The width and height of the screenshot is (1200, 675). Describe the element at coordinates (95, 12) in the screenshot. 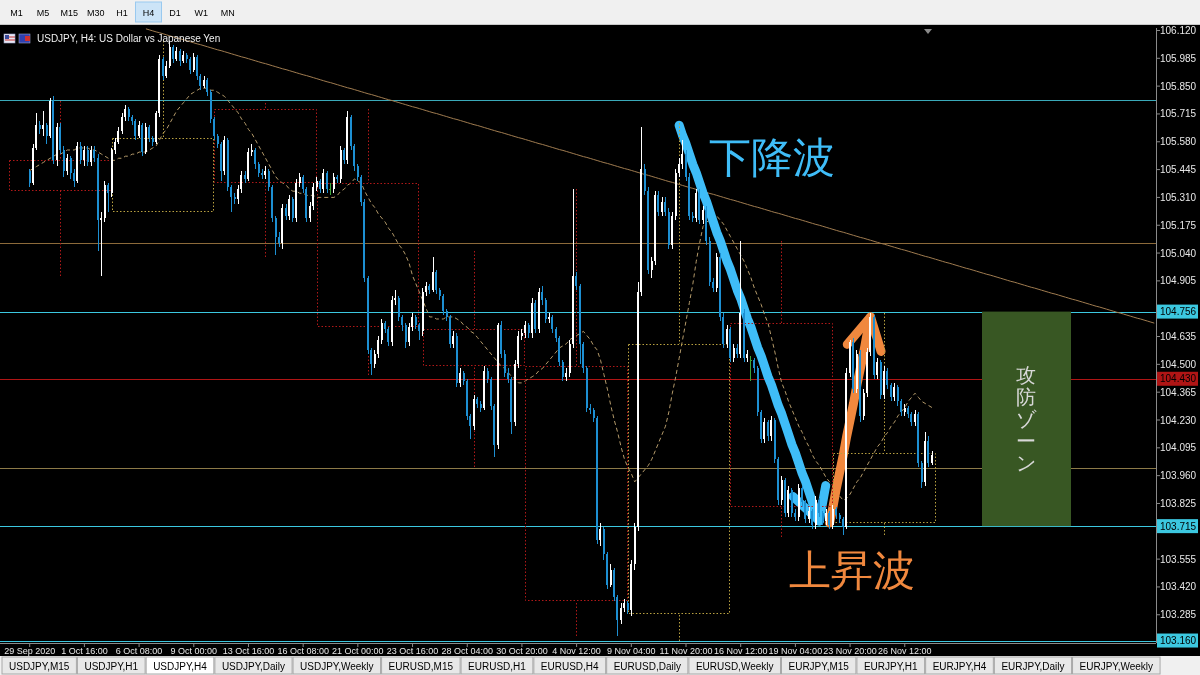

I see `label: M30` at that location.